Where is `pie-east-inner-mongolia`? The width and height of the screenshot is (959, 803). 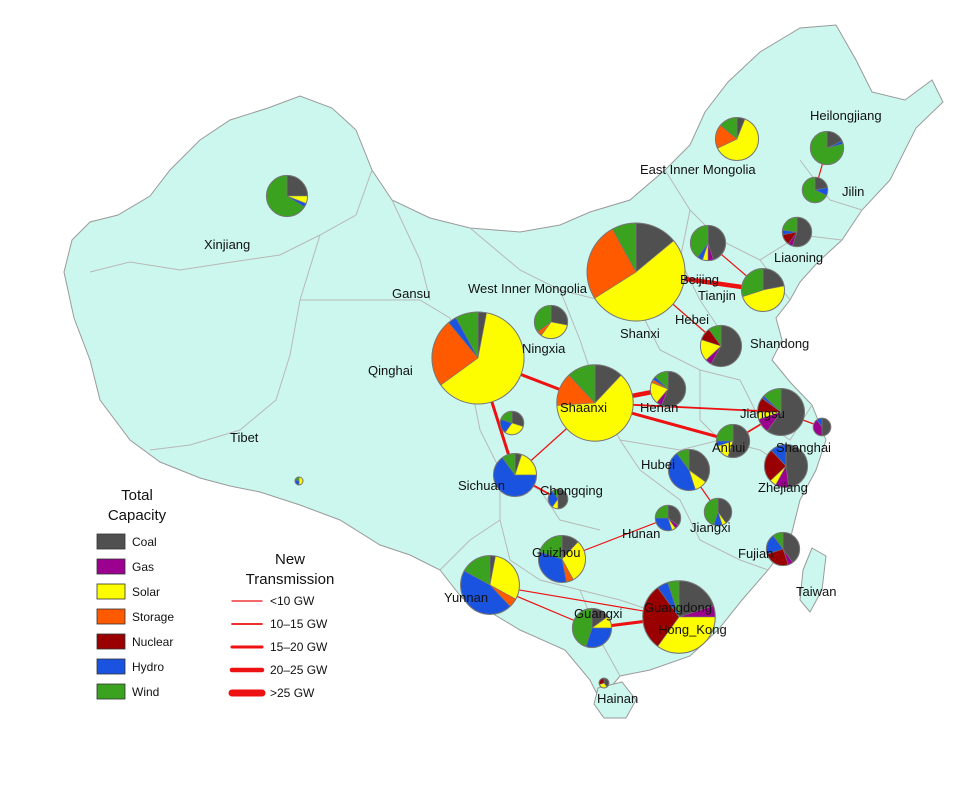 pie-east-inner-mongolia is located at coordinates (737, 139).